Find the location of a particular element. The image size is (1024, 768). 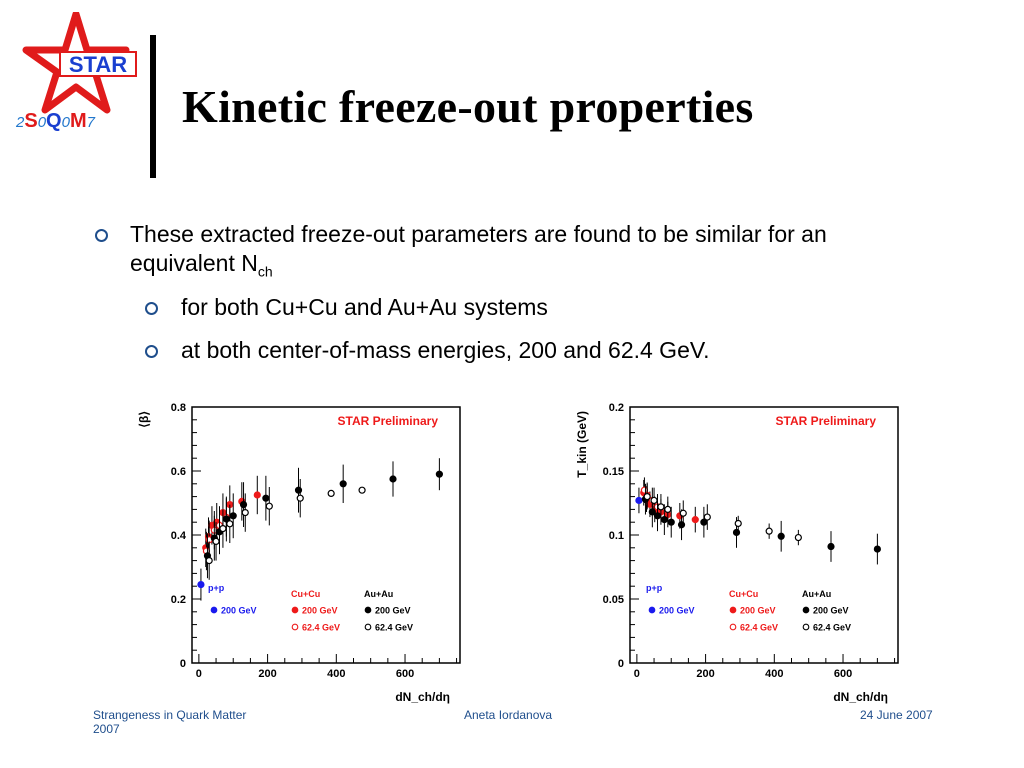

bullet-subscript: ch is located at coordinates (265, 271).